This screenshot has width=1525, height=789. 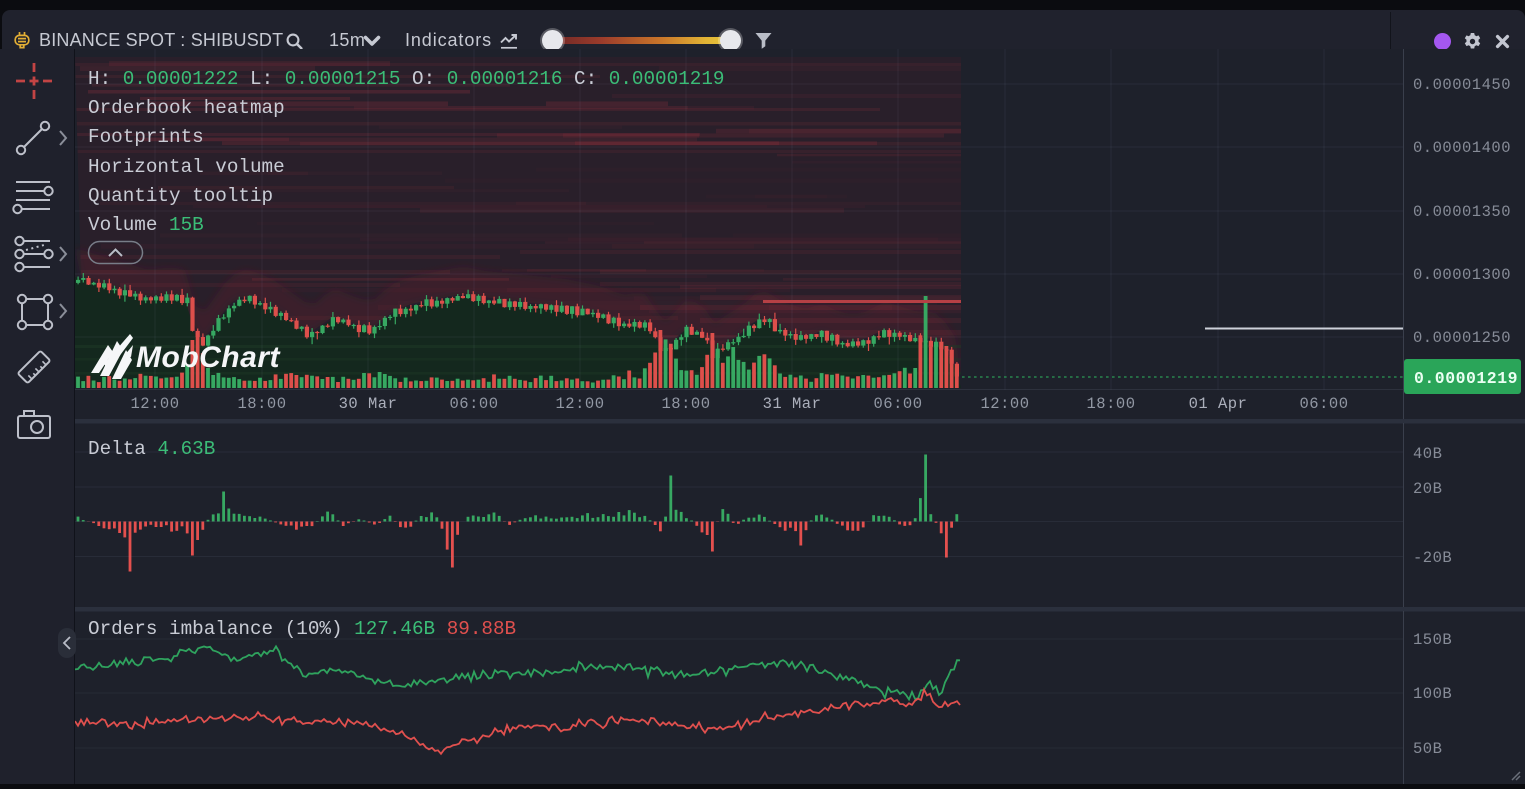 What do you see at coordinates (1432, 640) in the screenshot?
I see `svg-text: 150B` at bounding box center [1432, 640].